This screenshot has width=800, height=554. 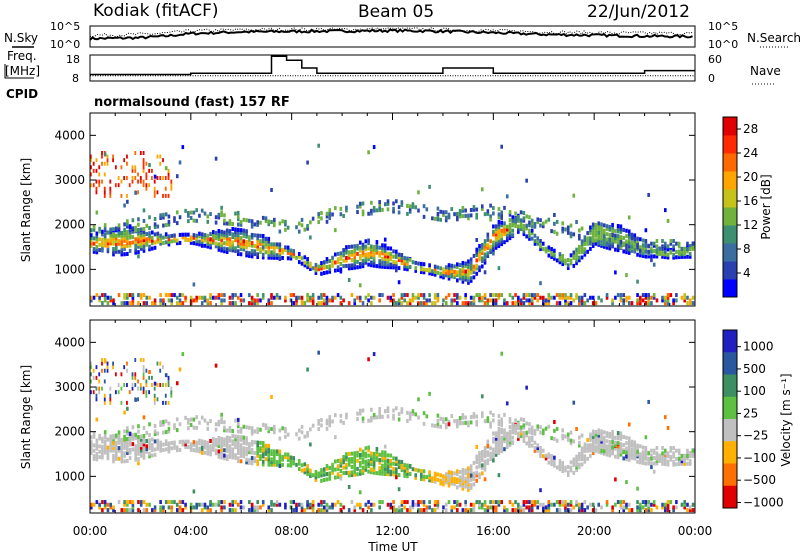 I want to click on xtick-label: 08:00, so click(x=291, y=531).